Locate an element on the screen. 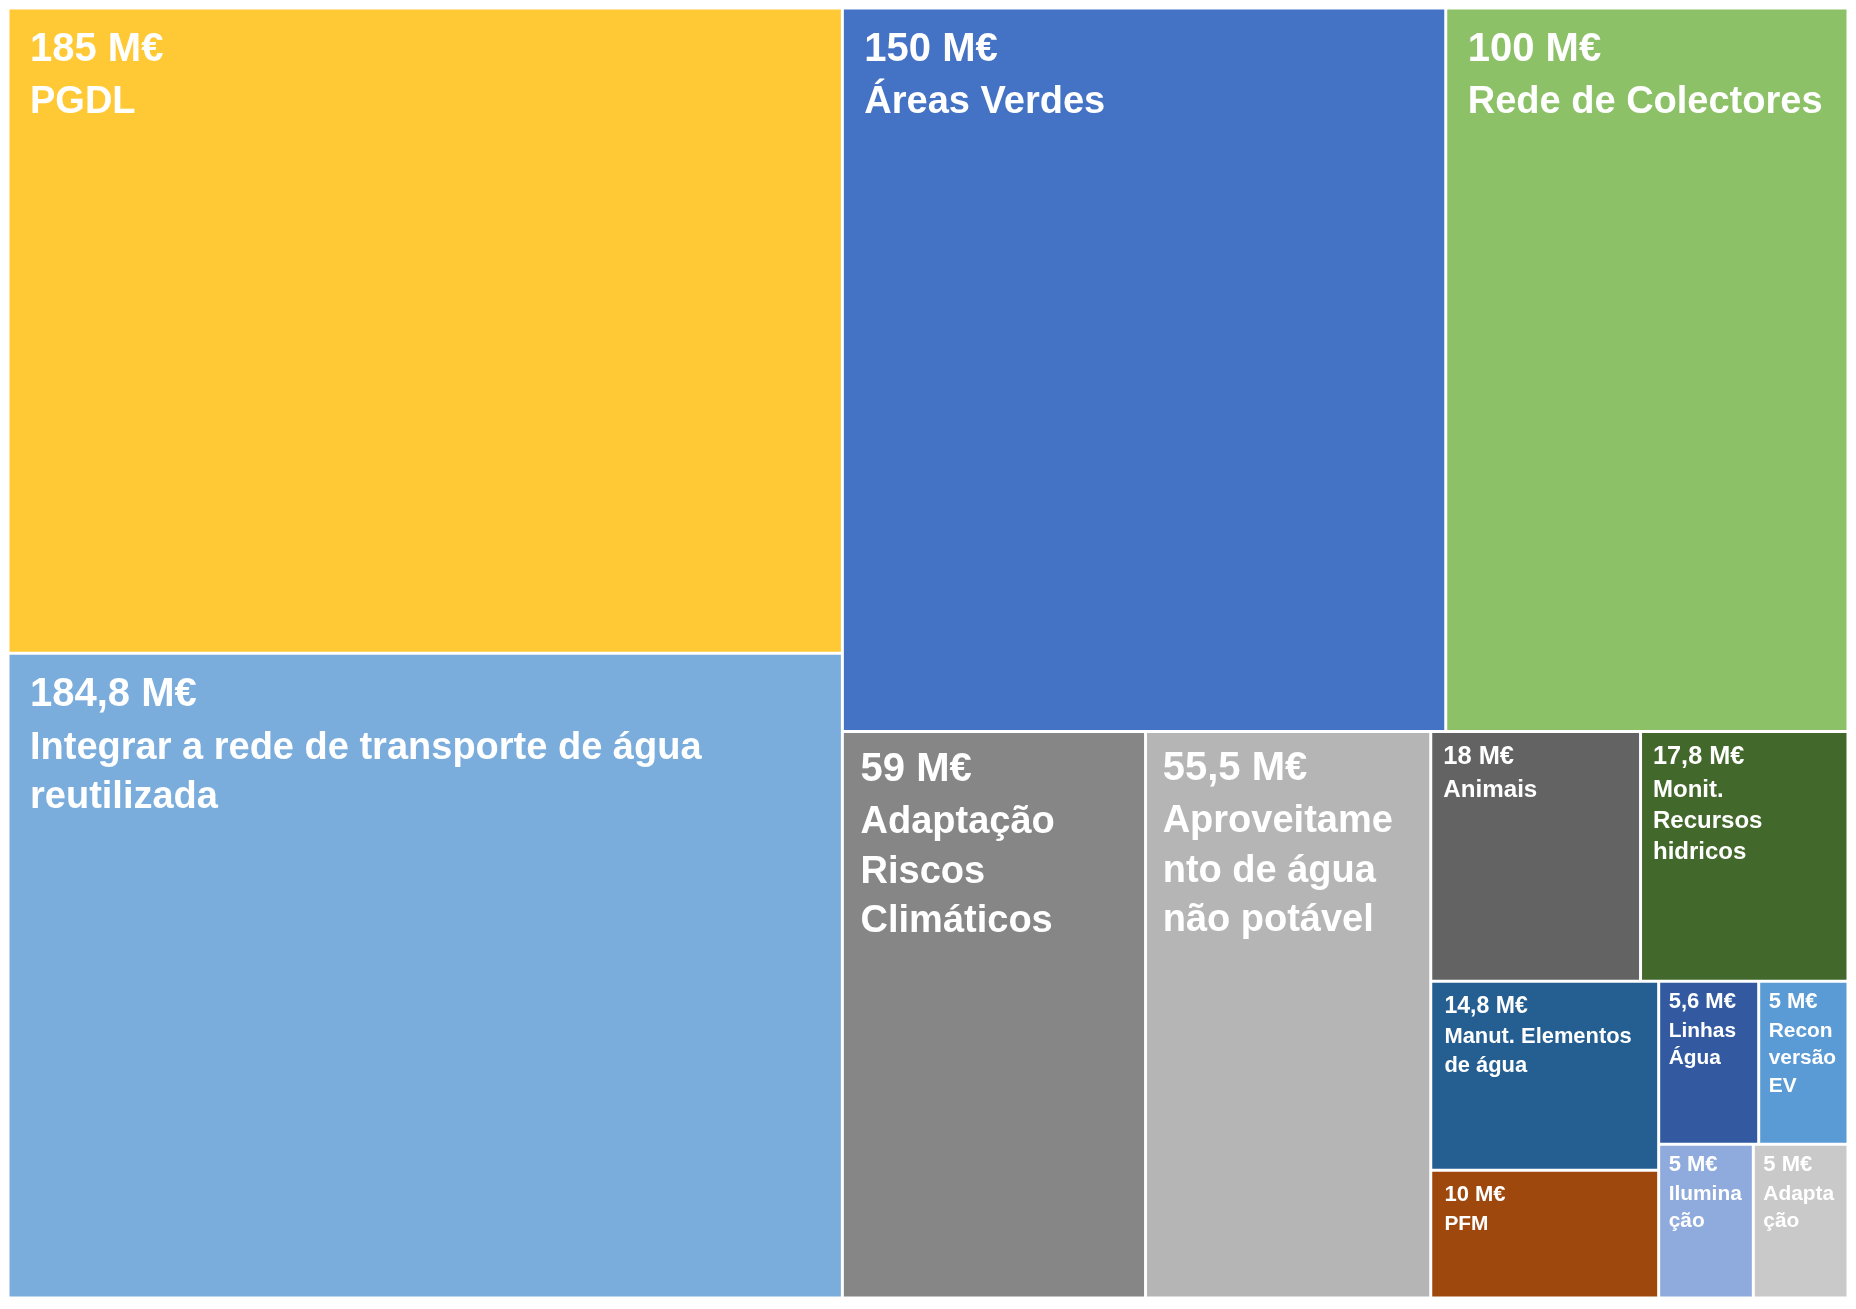 The image size is (1856, 1309). data-label: 17,8 M€ is located at coordinates (1698, 754).